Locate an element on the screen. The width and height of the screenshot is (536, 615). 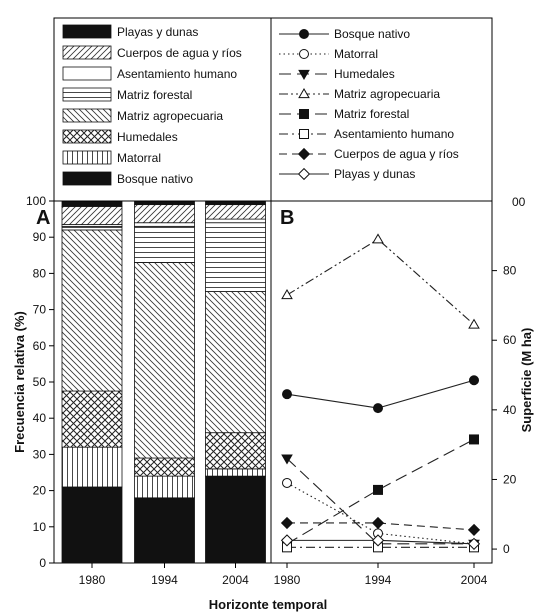
bar-1994-matriz-agropecuaria is located at coordinates (164, 360).